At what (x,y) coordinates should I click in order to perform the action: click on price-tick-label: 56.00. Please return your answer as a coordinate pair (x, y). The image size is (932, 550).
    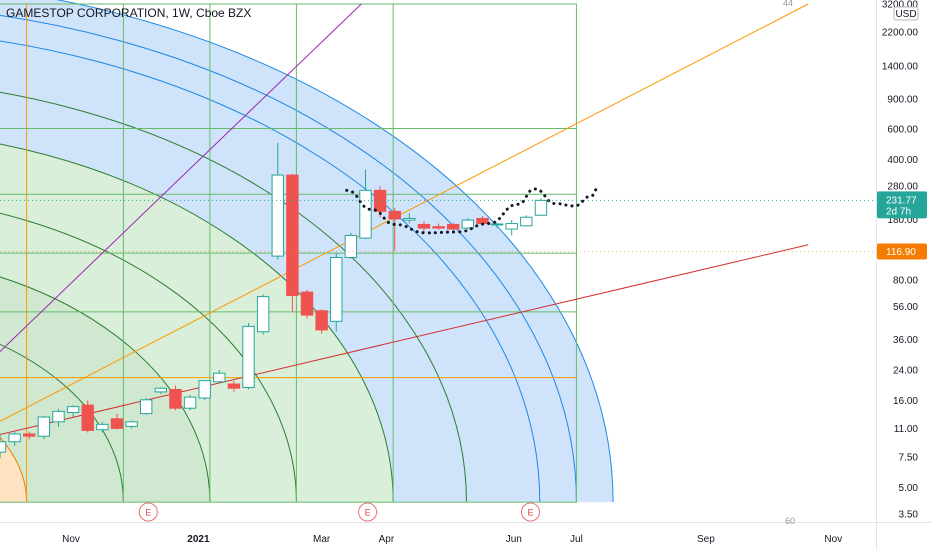
    Looking at the image, I should click on (905, 307).